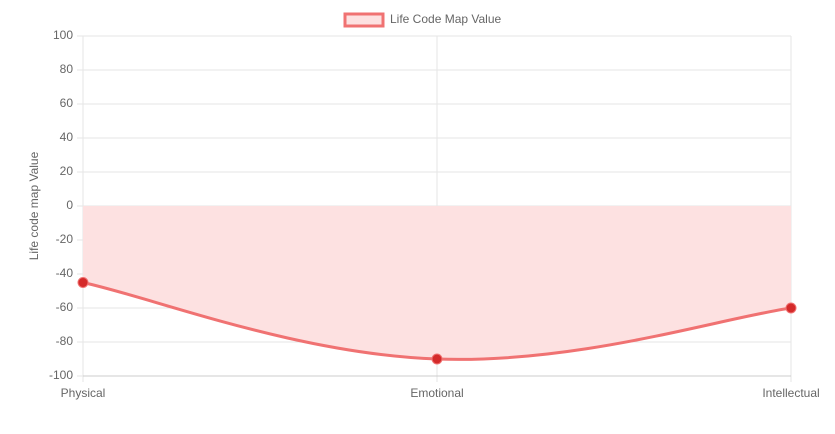  What do you see at coordinates (446, 19) in the screenshot?
I see `legend-label: Life Code Map Value` at bounding box center [446, 19].